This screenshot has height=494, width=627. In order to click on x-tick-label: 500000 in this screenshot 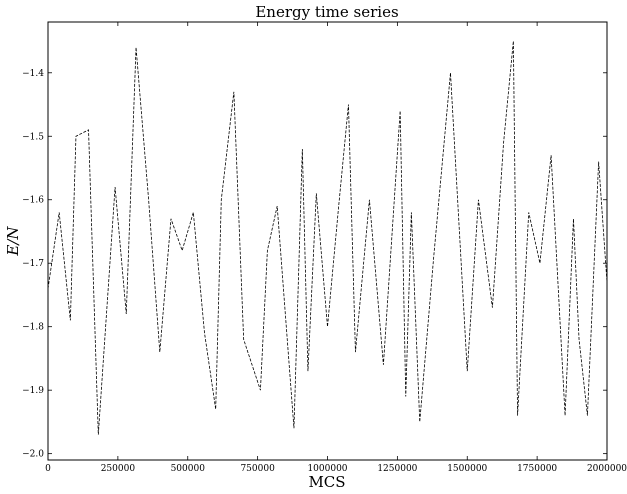, I will do `click(188, 469)`.